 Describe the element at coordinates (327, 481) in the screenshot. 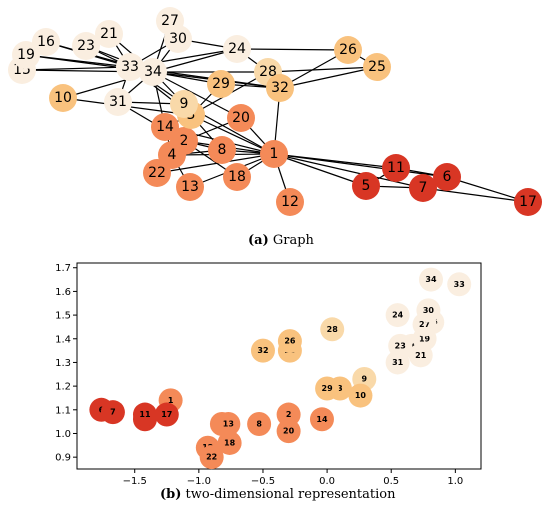

I see `x-tick-label: 0.0` at that location.